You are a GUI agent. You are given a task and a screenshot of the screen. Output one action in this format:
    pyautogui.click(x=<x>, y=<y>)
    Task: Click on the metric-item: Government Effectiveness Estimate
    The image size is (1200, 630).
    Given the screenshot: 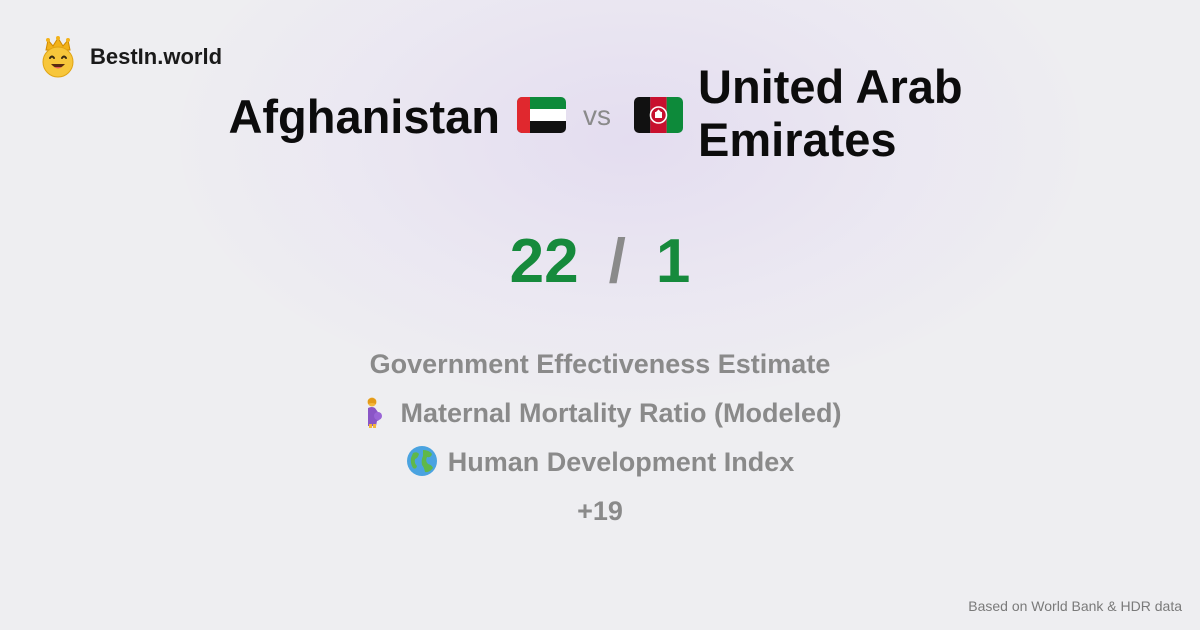 What is the action you would take?
    pyautogui.click(x=600, y=368)
    